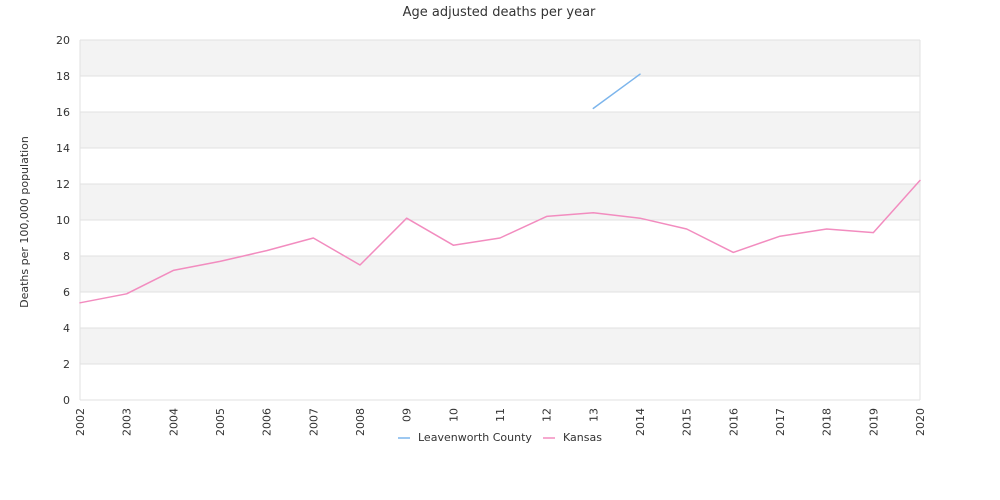  I want to click on y-tick-label: 16, so click(63, 112).